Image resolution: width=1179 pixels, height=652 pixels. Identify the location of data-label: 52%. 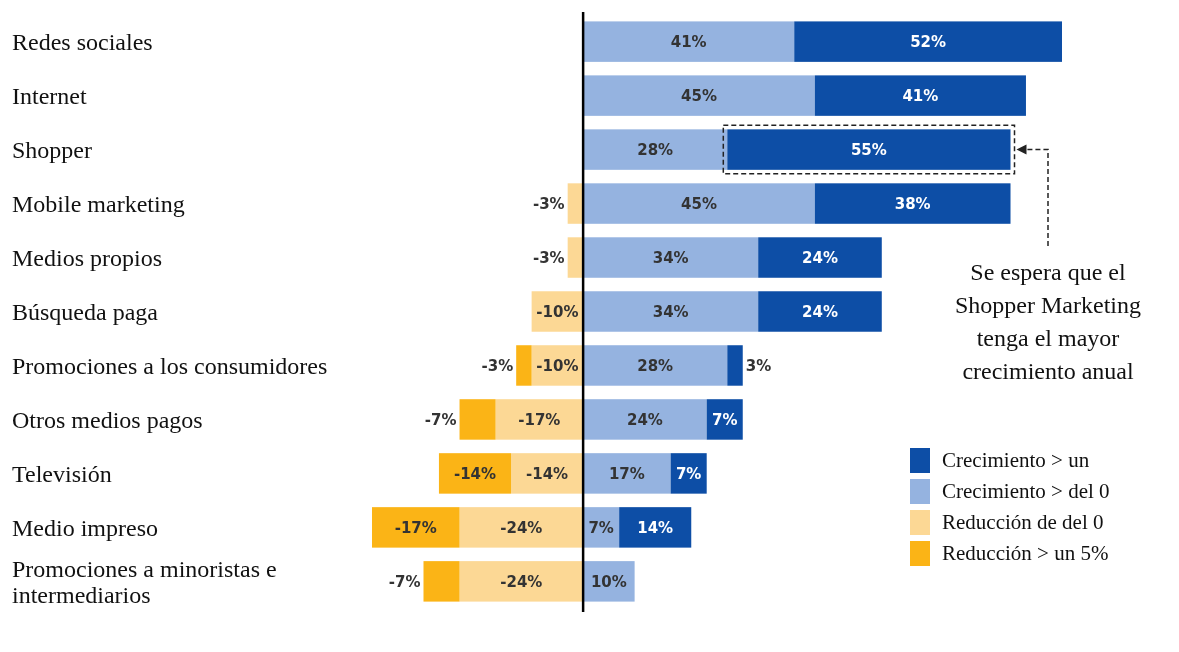
(928, 41).